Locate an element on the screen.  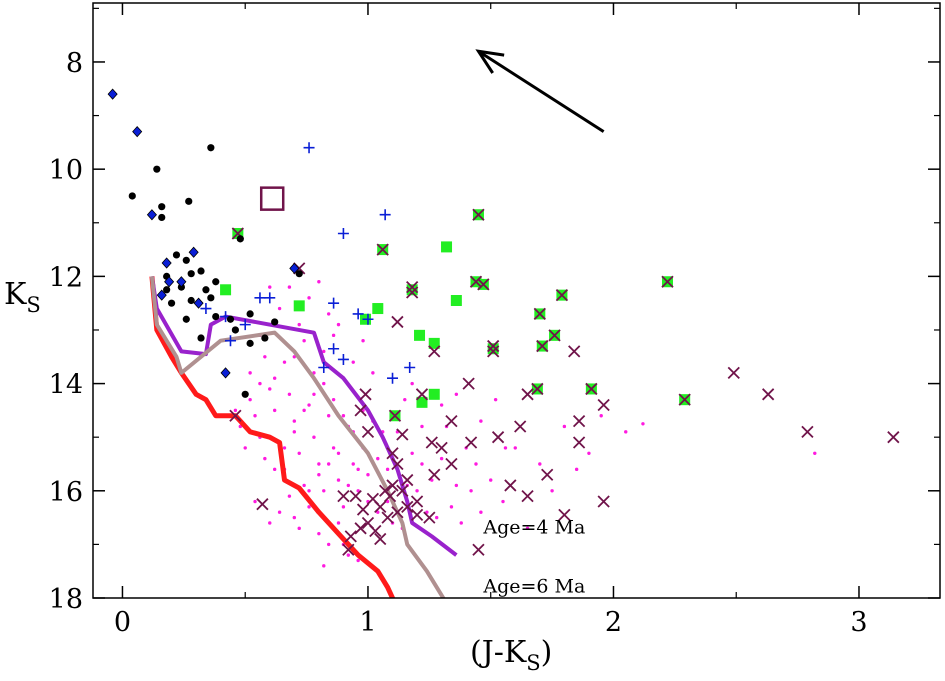
x-tick-label-0: 0 is located at coordinates (122, 622).